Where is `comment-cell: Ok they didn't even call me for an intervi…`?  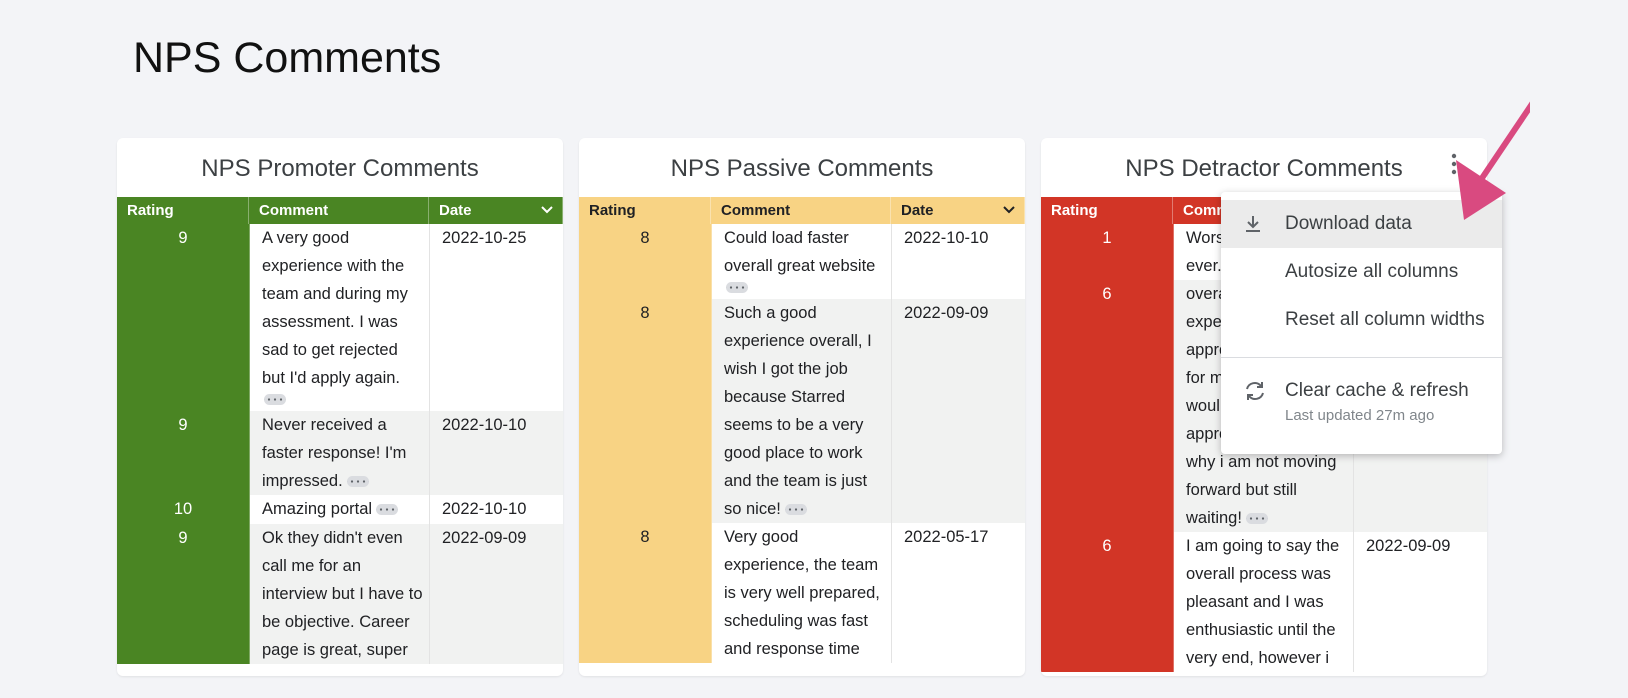
comment-cell: Ok they didn't even call me for an intervi… is located at coordinates (340, 594).